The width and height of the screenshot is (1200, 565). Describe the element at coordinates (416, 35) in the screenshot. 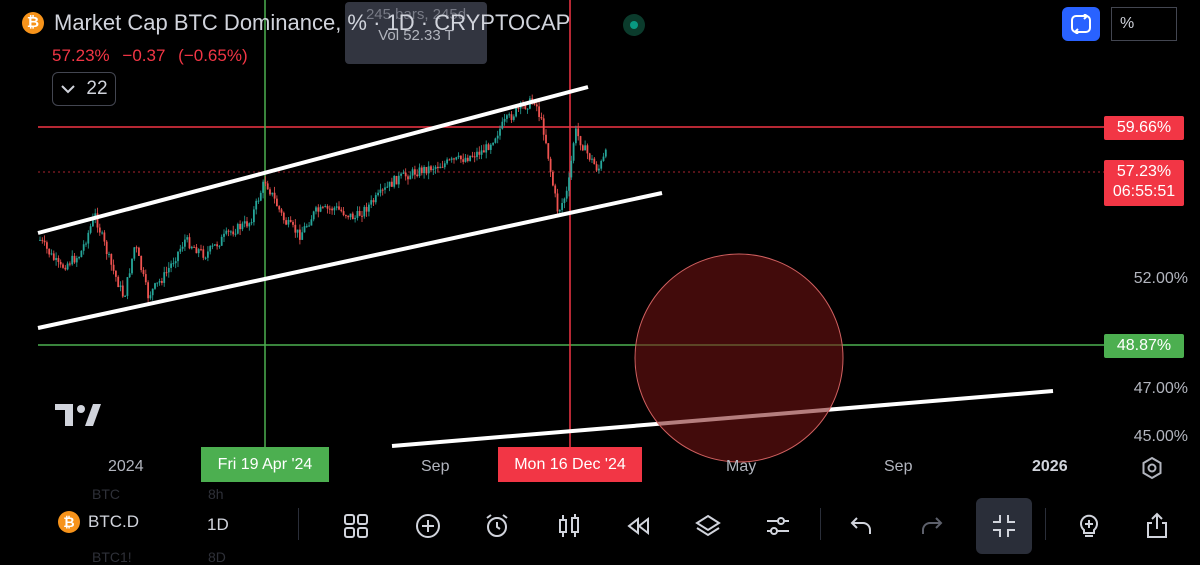

I see `tooltip-volume: Vol 52.33 T` at that location.